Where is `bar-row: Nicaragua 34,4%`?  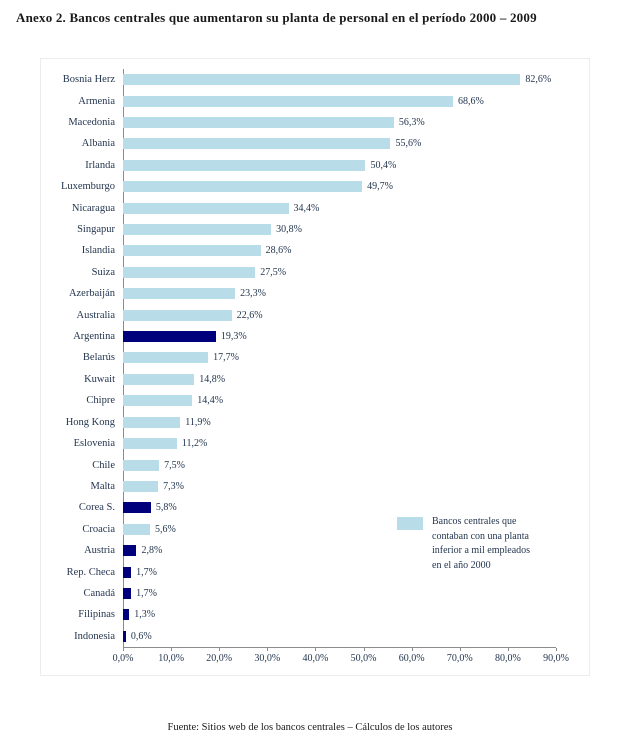
bar-row: Nicaragua 34,4% is located at coordinates (298, 207).